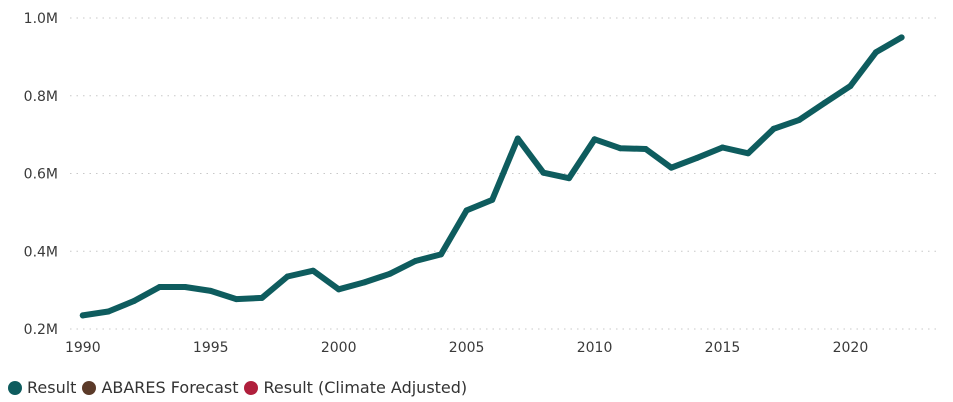  What do you see at coordinates (41, 19) in the screenshot?
I see `y-tick-label: 1.0M` at bounding box center [41, 19].